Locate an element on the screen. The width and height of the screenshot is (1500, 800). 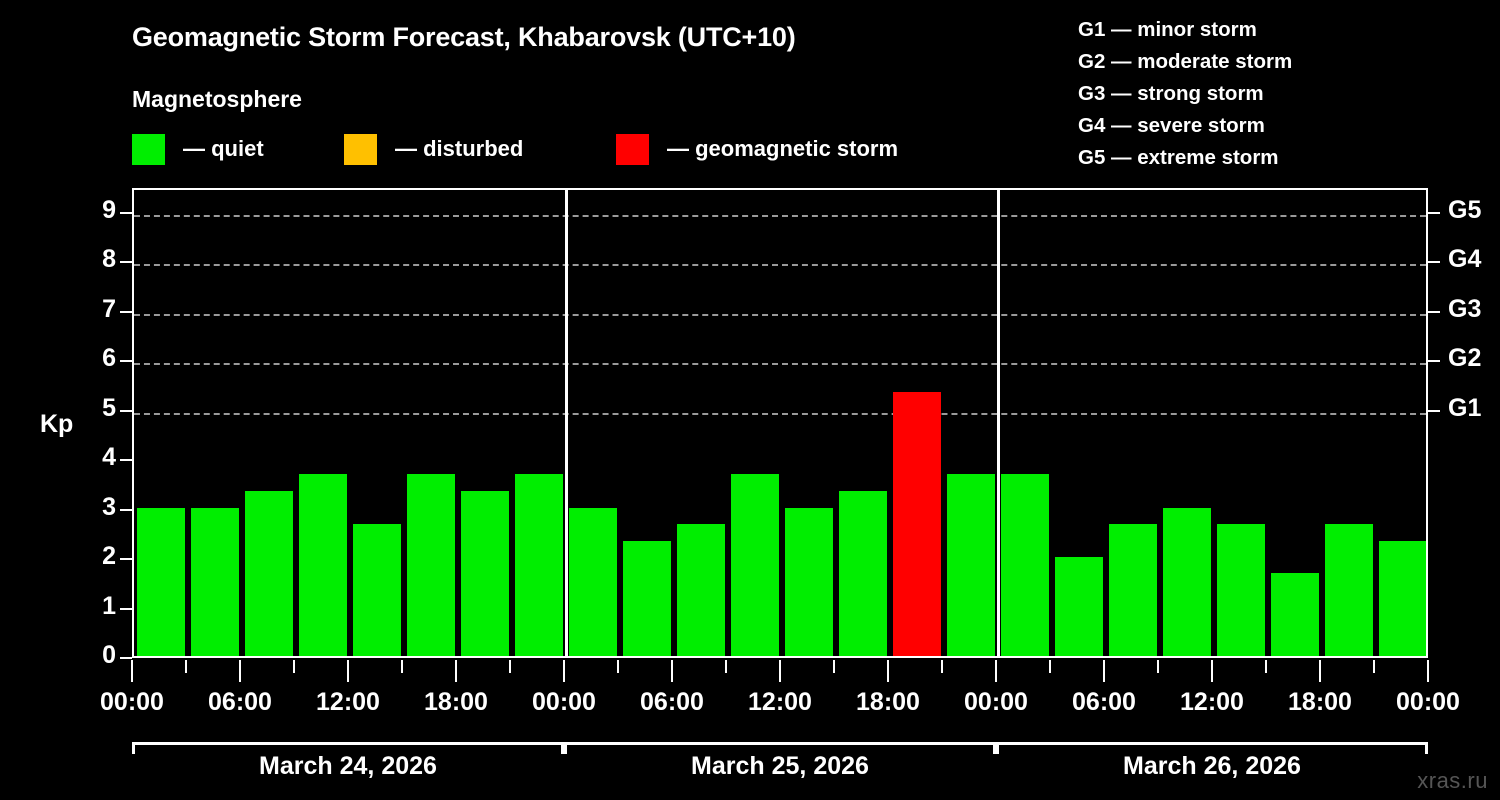
x-axis-tick-h0 is located at coordinates (132, 671).